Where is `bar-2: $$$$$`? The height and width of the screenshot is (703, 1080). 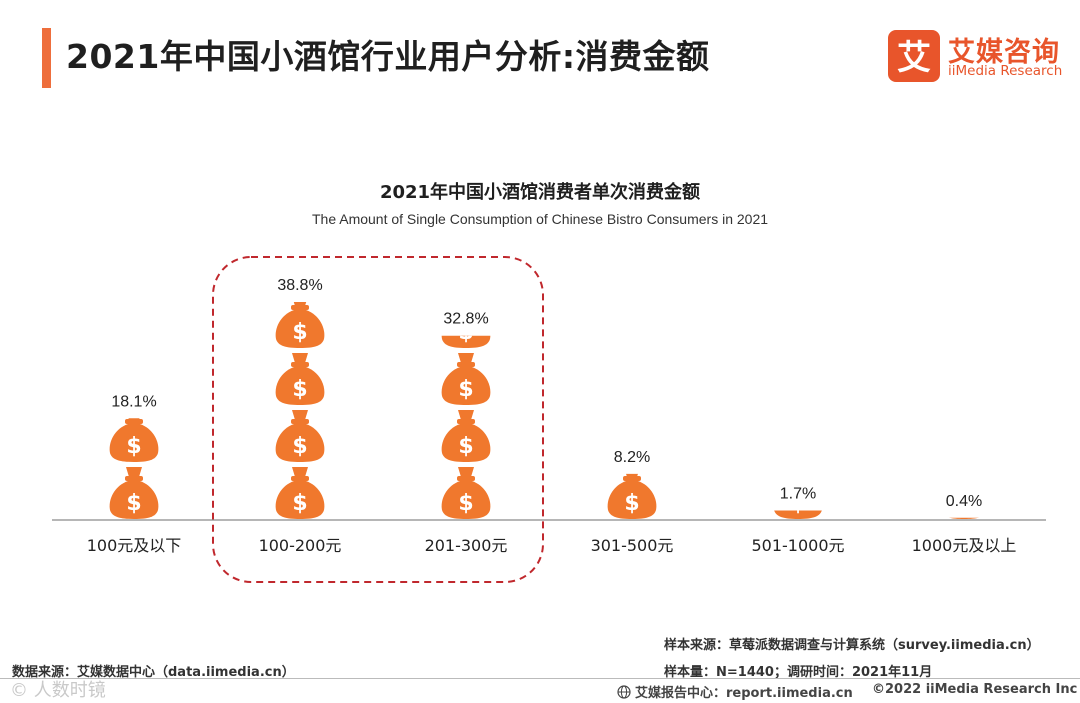 bar-2: $$$$$ is located at coordinates (300, 410).